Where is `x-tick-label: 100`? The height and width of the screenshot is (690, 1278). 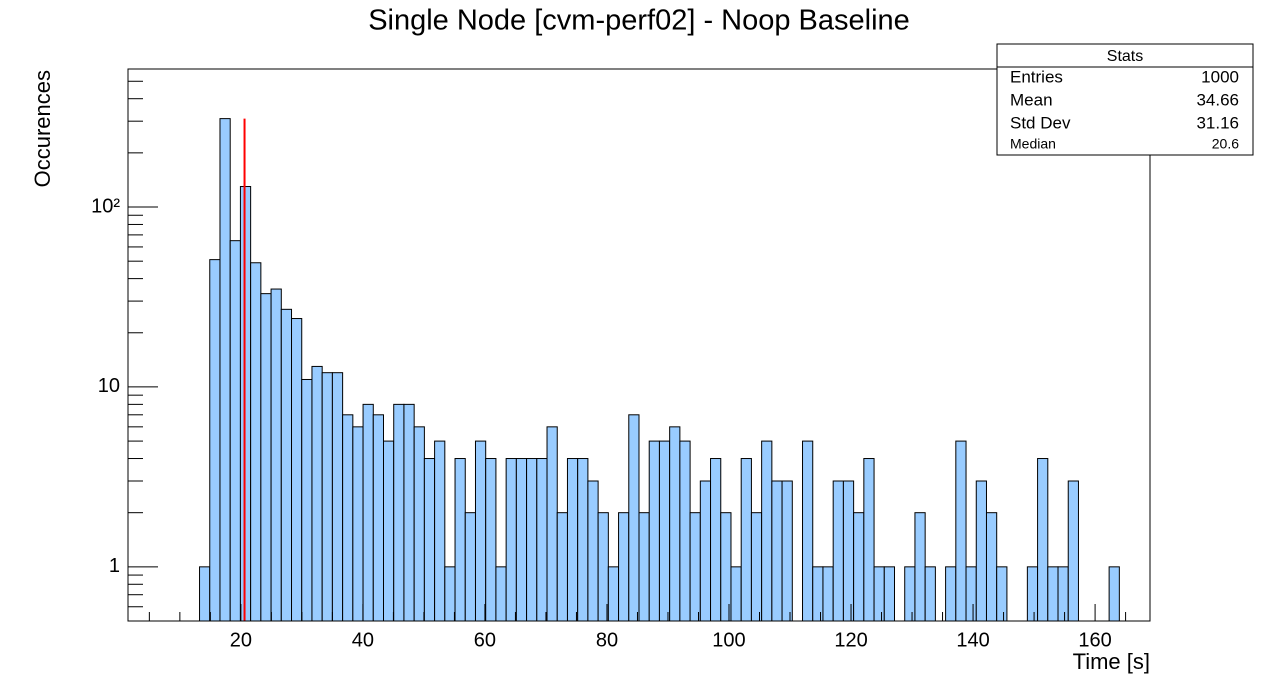 x-tick-label: 100 is located at coordinates (728, 640).